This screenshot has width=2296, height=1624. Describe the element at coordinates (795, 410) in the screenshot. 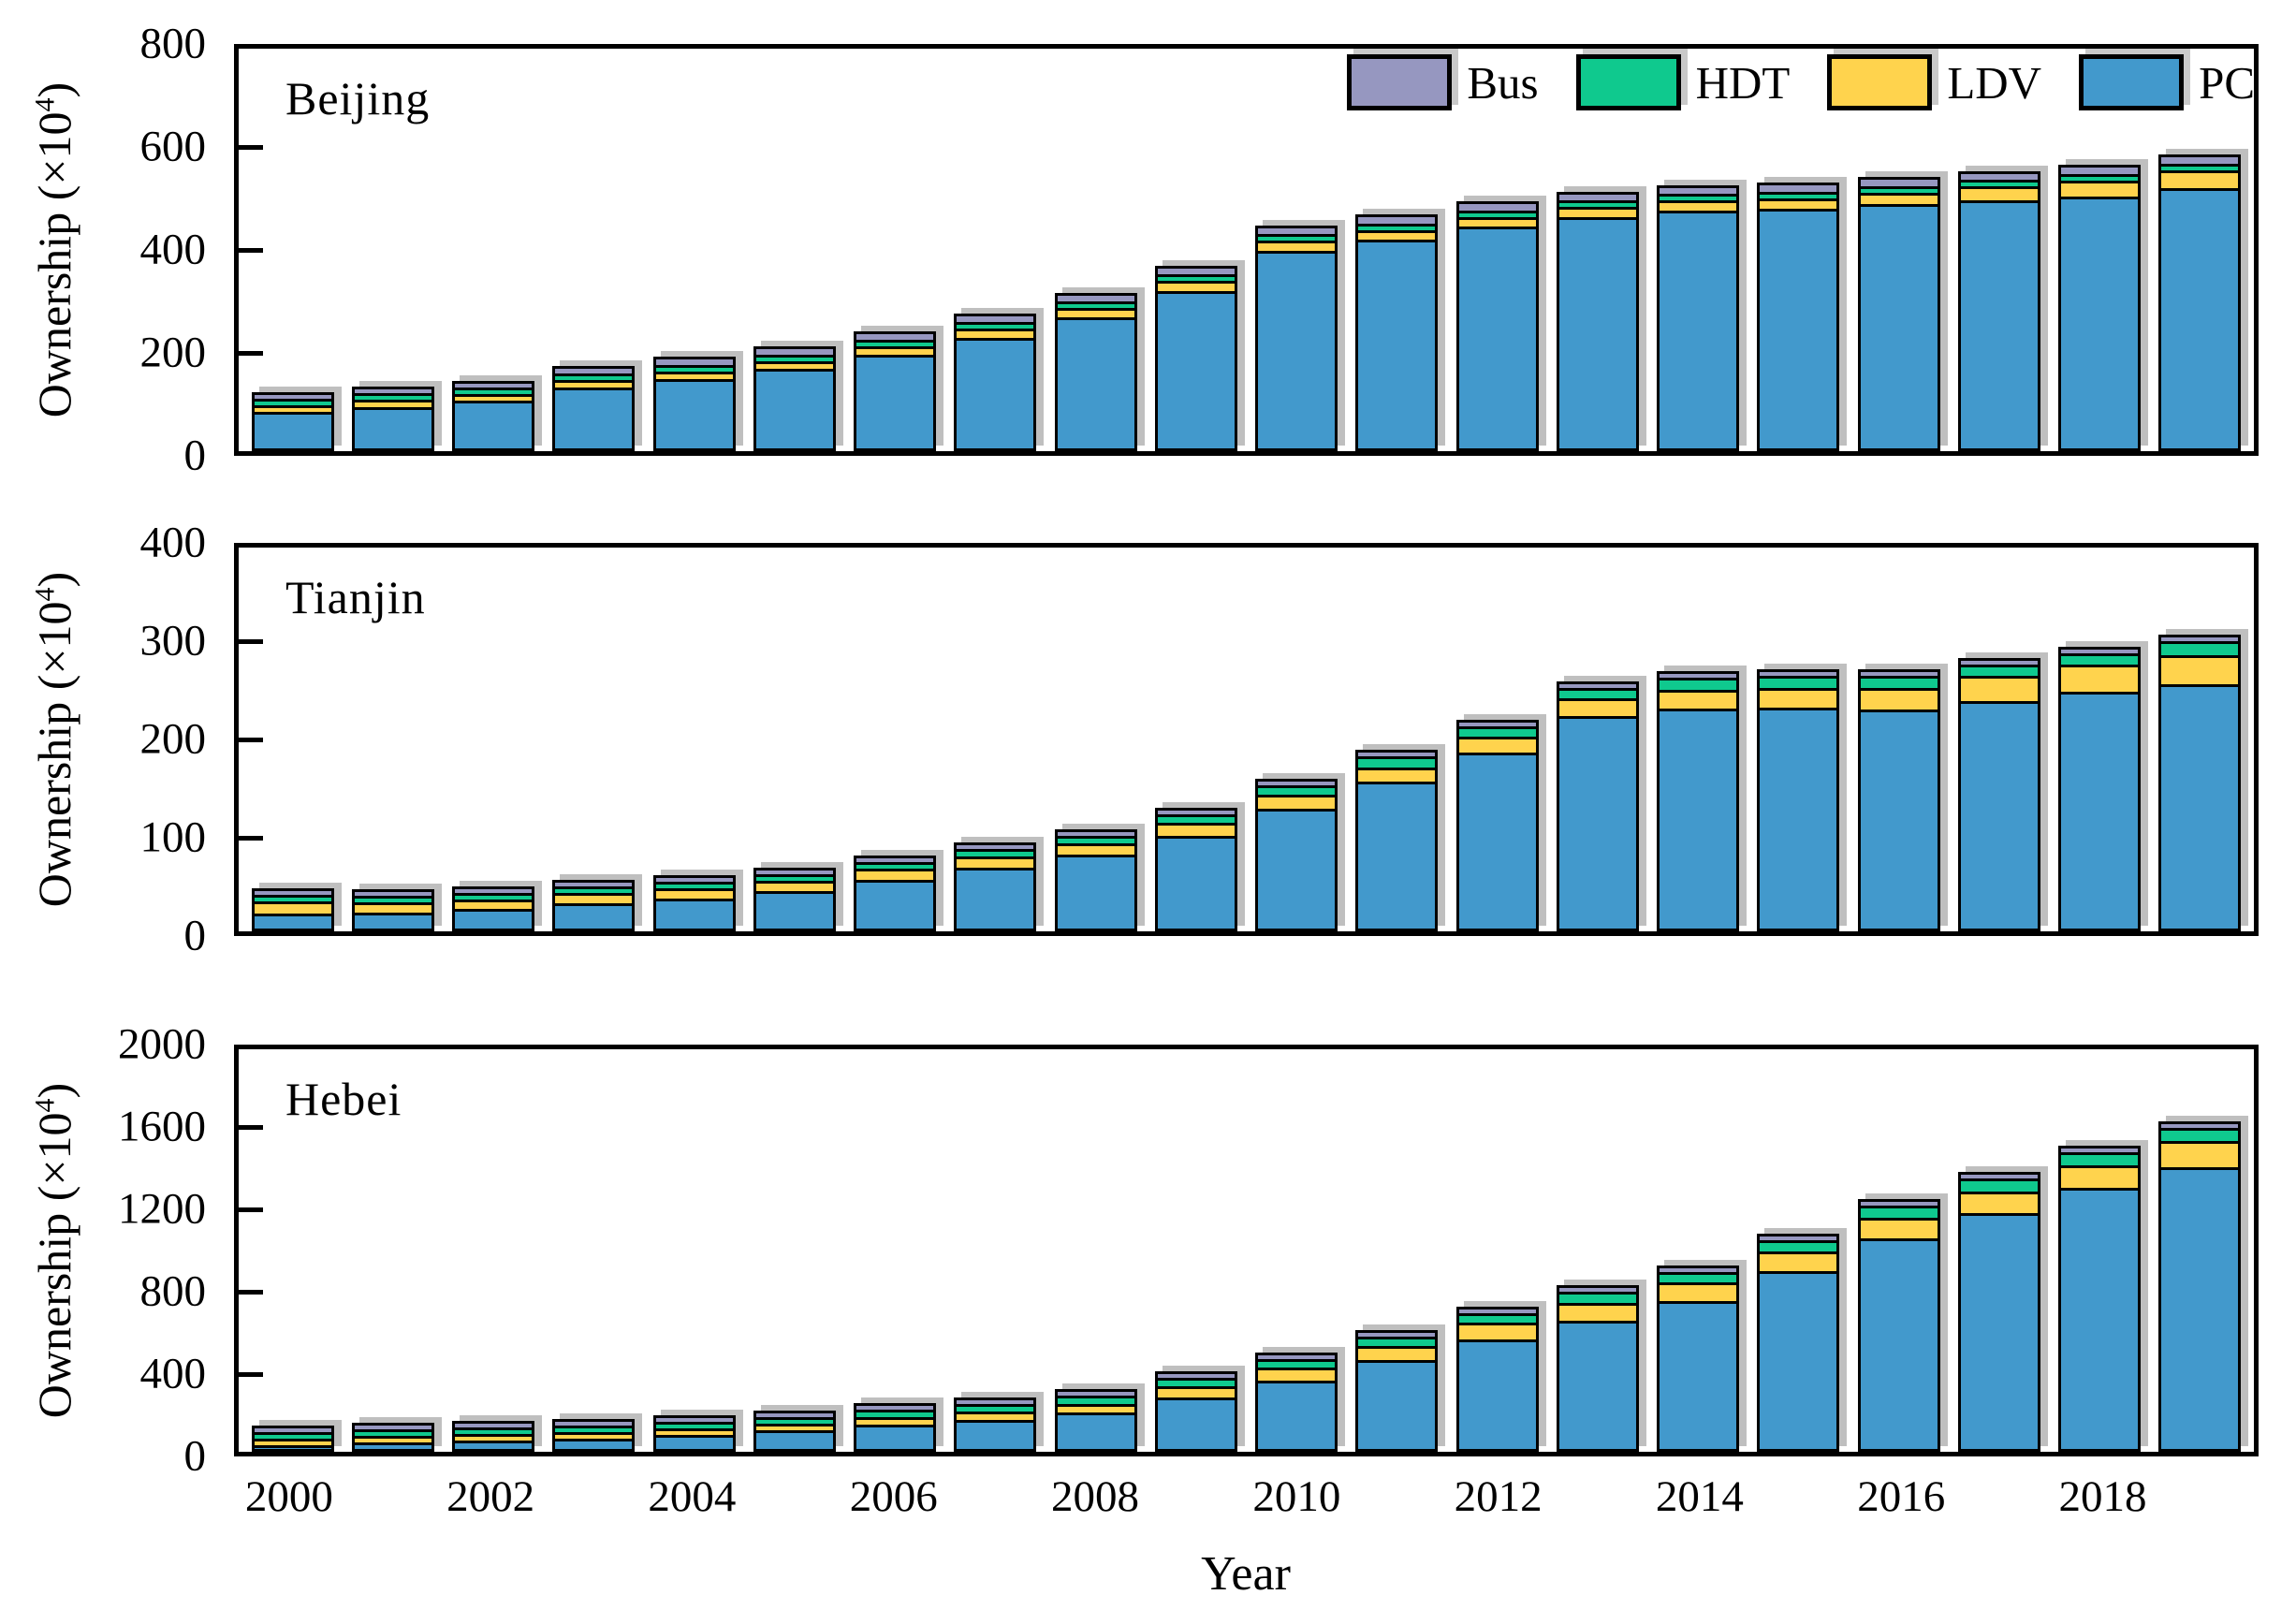

I see `beijing-2005-segment-pc` at that location.